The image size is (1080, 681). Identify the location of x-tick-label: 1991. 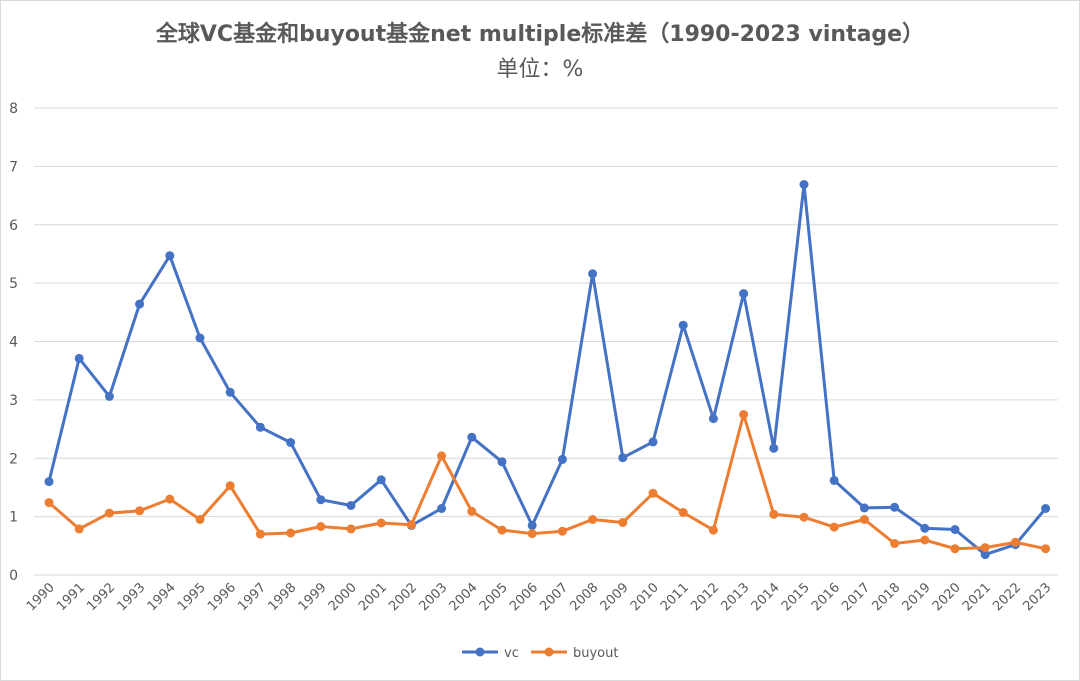
(71, 597).